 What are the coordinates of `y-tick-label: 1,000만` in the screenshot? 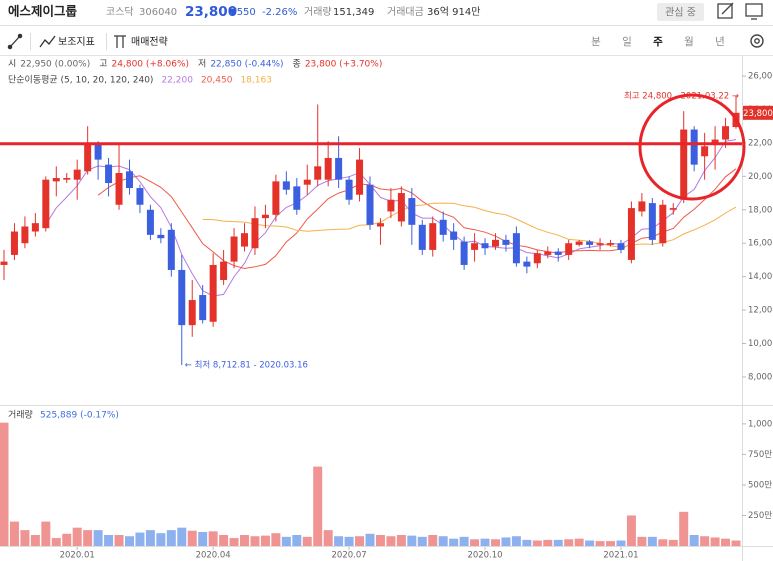 It's located at (760, 424).